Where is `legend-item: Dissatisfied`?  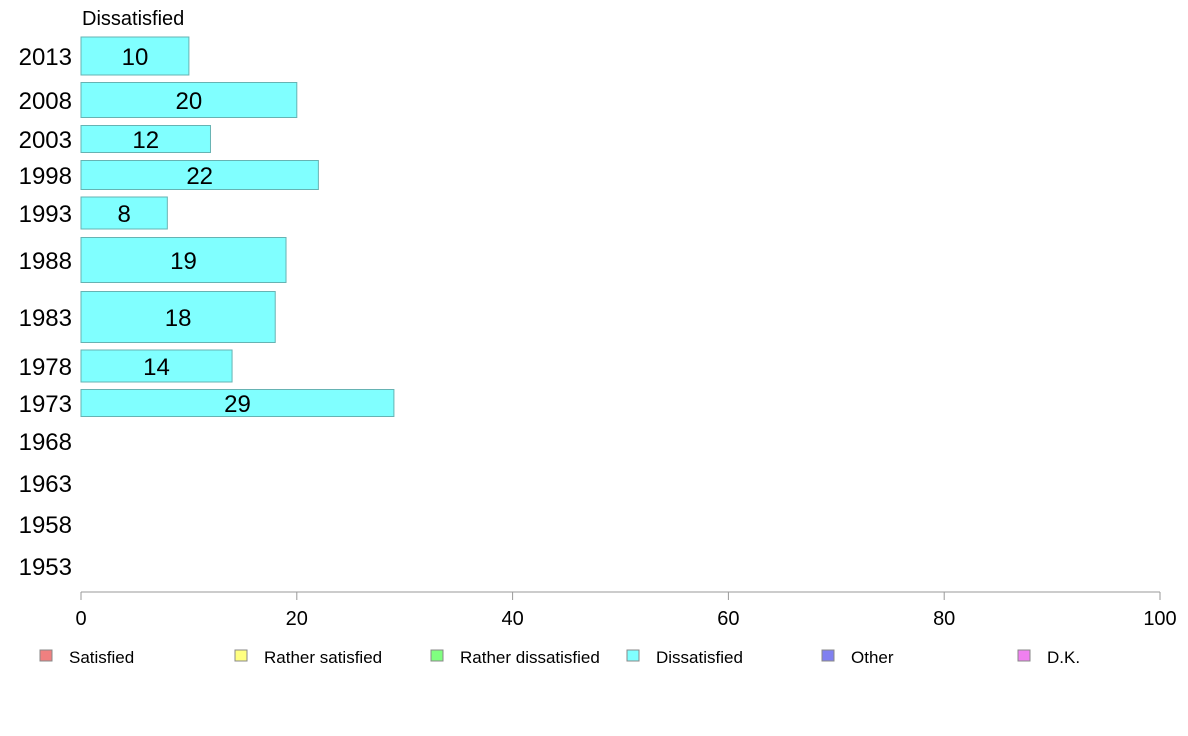 legend-item: Dissatisfied is located at coordinates (684, 657).